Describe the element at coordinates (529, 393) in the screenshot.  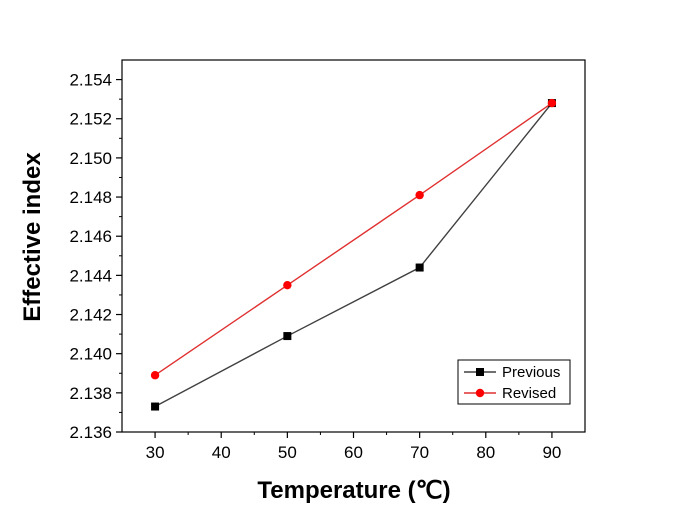
I see `legend-label-revised: Revised` at that location.